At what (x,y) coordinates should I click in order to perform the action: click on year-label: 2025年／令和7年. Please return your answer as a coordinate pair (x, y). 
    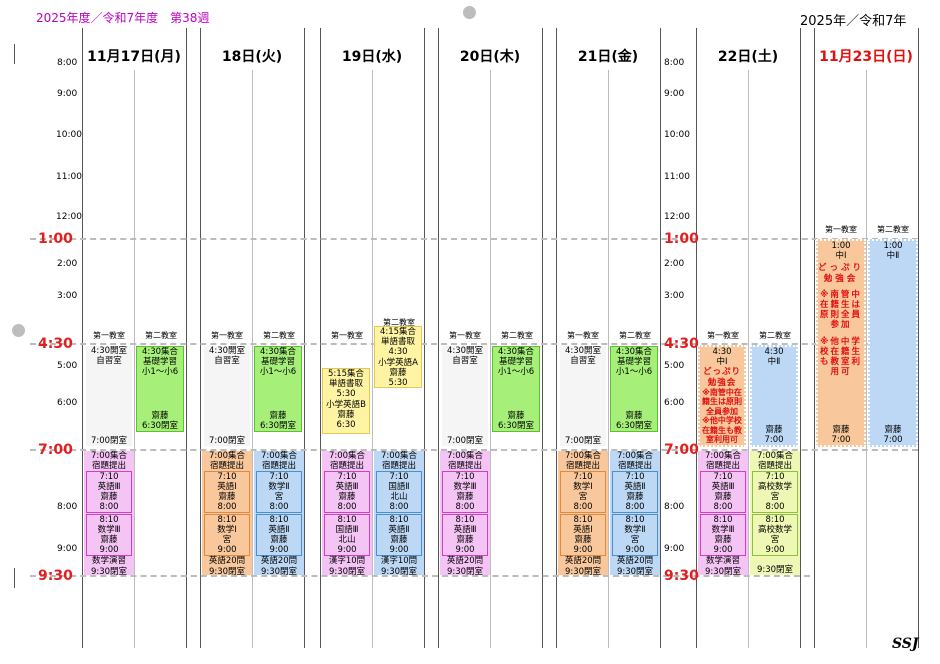
    Looking at the image, I should click on (853, 21).